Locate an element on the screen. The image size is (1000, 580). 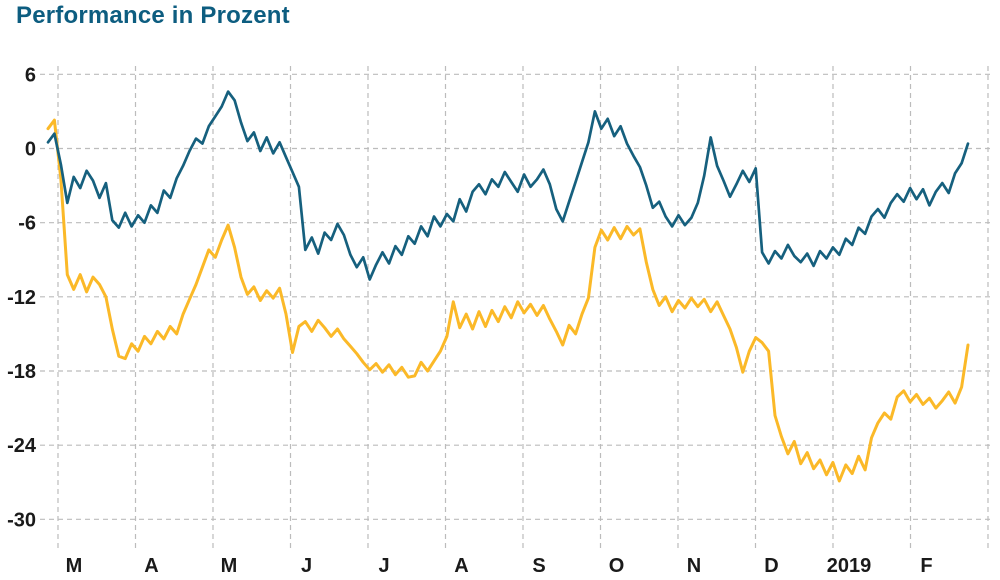
y-tick-label: 6 is located at coordinates (30, 75).